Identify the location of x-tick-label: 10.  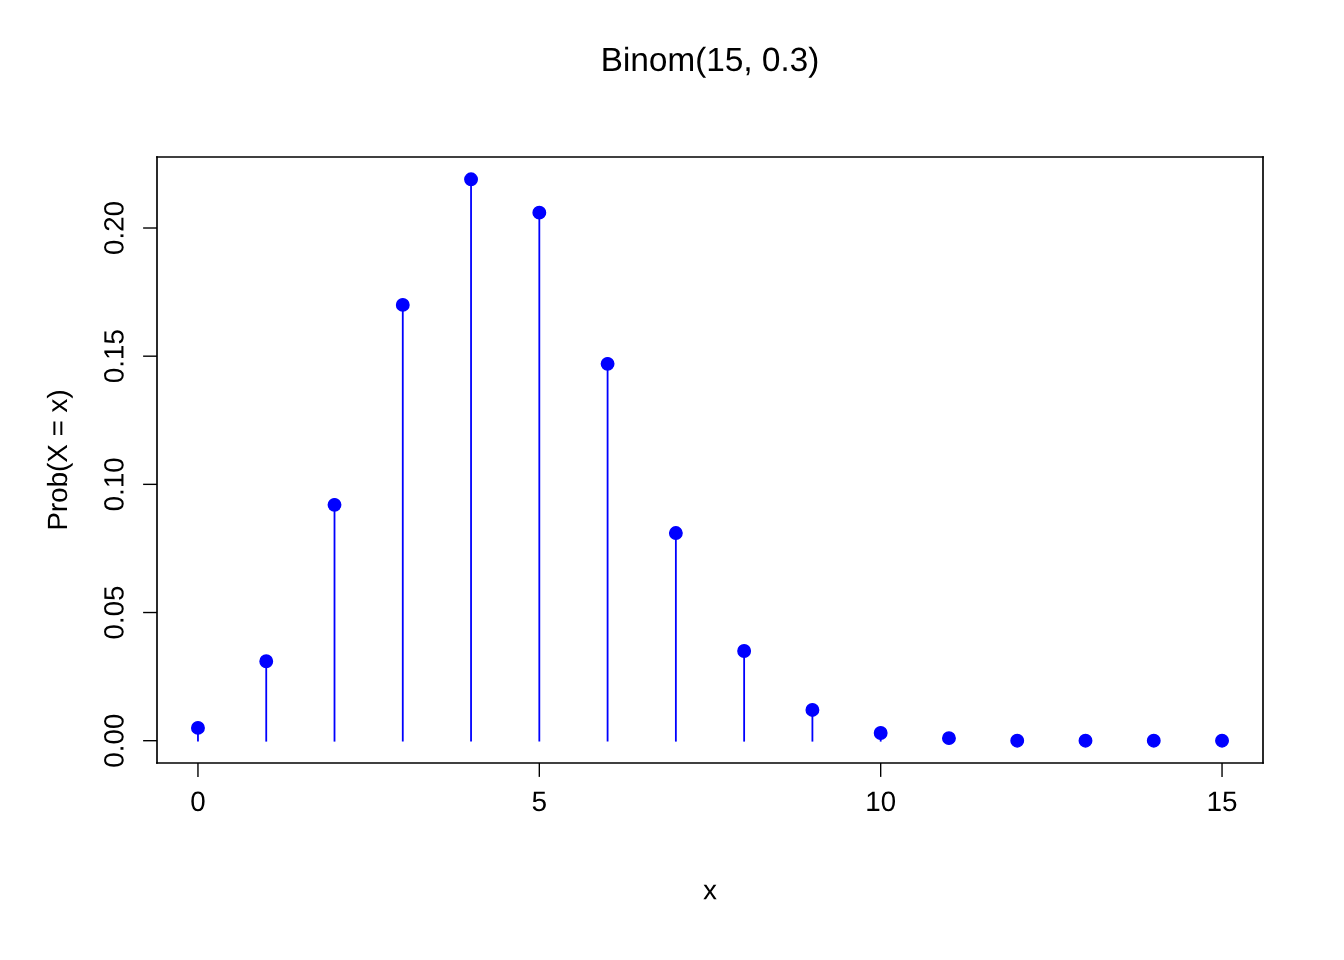
(881, 801).